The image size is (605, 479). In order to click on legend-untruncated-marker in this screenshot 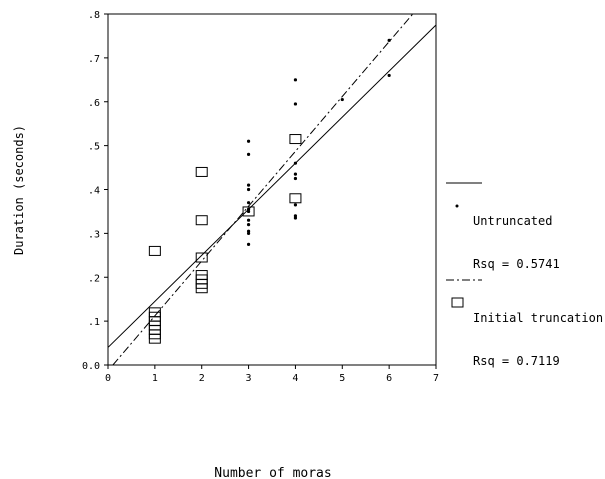, I will do `click(457, 206)`.